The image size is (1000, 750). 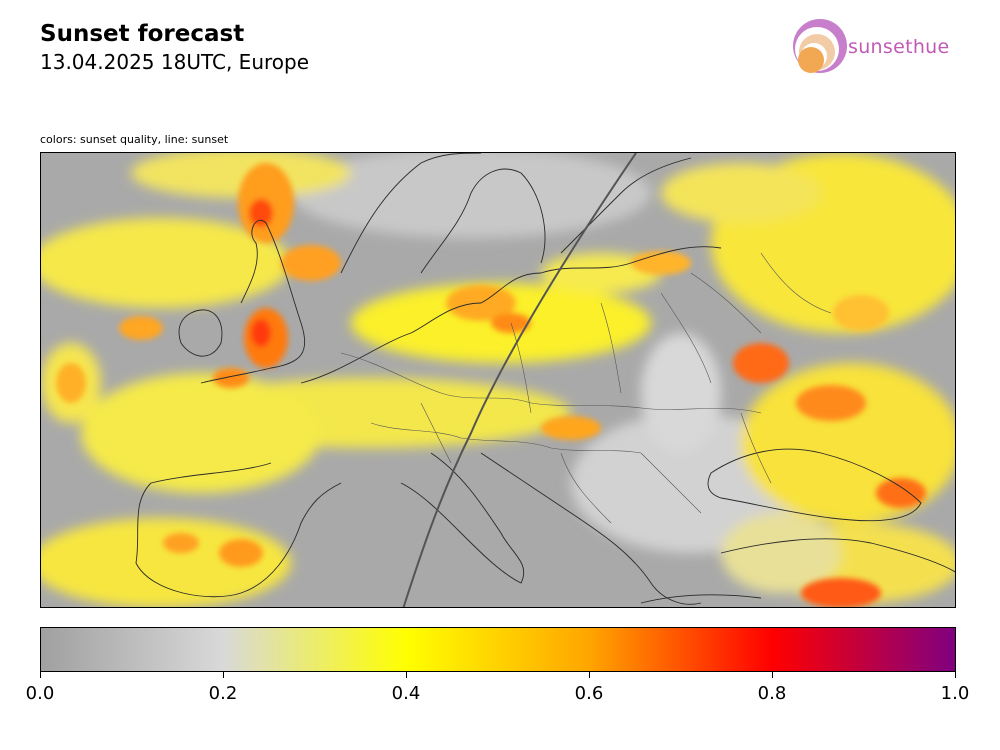 What do you see at coordinates (406, 693) in the screenshot?
I see `colorbar-tick-label: 0.4` at bounding box center [406, 693].